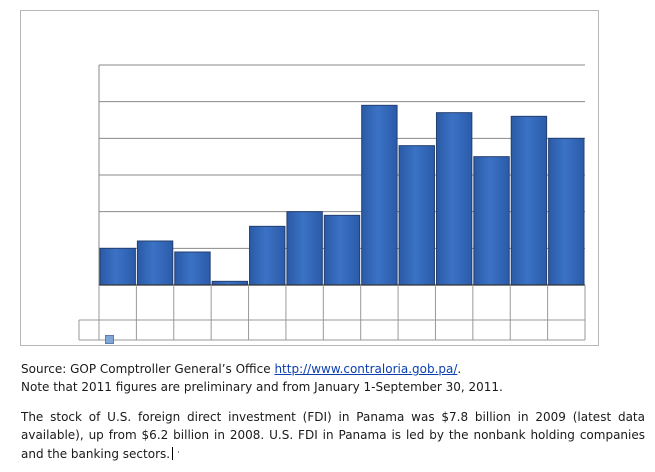 The height and width of the screenshot is (472, 655). What do you see at coordinates (366, 369) in the screenshot?
I see `source-link: http://www.contraloria.gob.pa/` at bounding box center [366, 369].